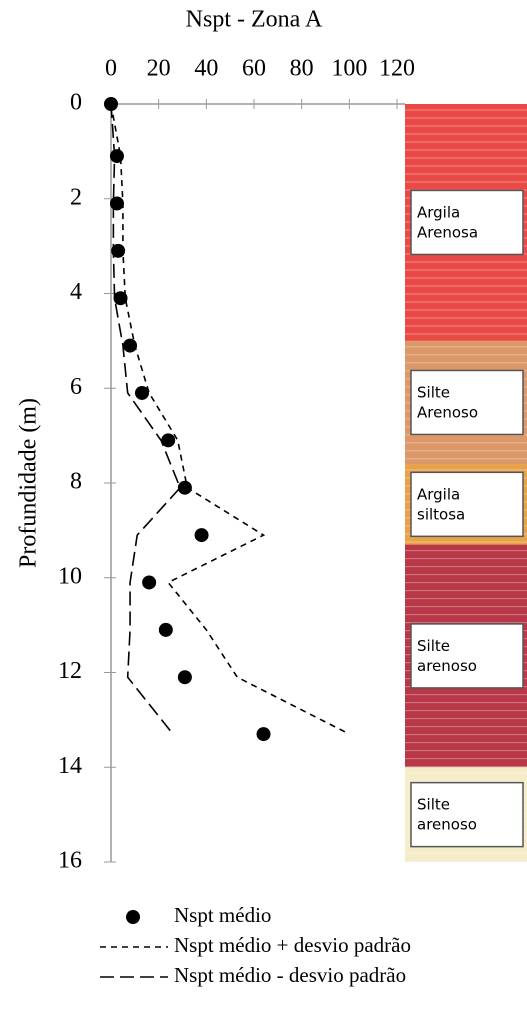 The height and width of the screenshot is (1010, 527). Describe the element at coordinates (133, 917) in the screenshot. I see `legend-marker` at that location.